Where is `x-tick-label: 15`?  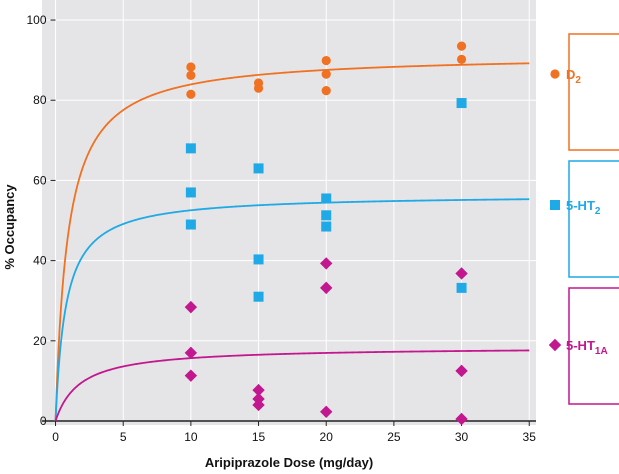
x-tick-label: 15 is located at coordinates (259, 437).